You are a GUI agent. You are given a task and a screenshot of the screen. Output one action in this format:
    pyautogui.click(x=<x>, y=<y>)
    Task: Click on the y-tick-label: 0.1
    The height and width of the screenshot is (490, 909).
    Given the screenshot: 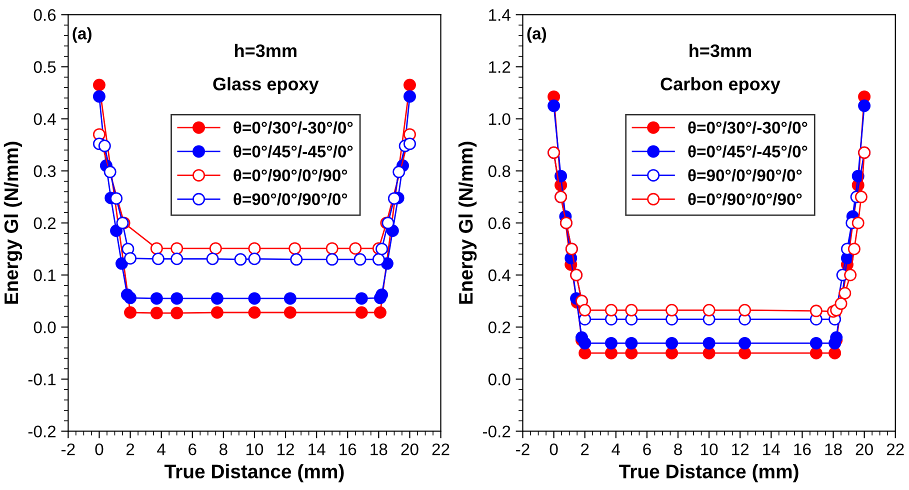 What is the action you would take?
    pyautogui.click(x=45, y=275)
    